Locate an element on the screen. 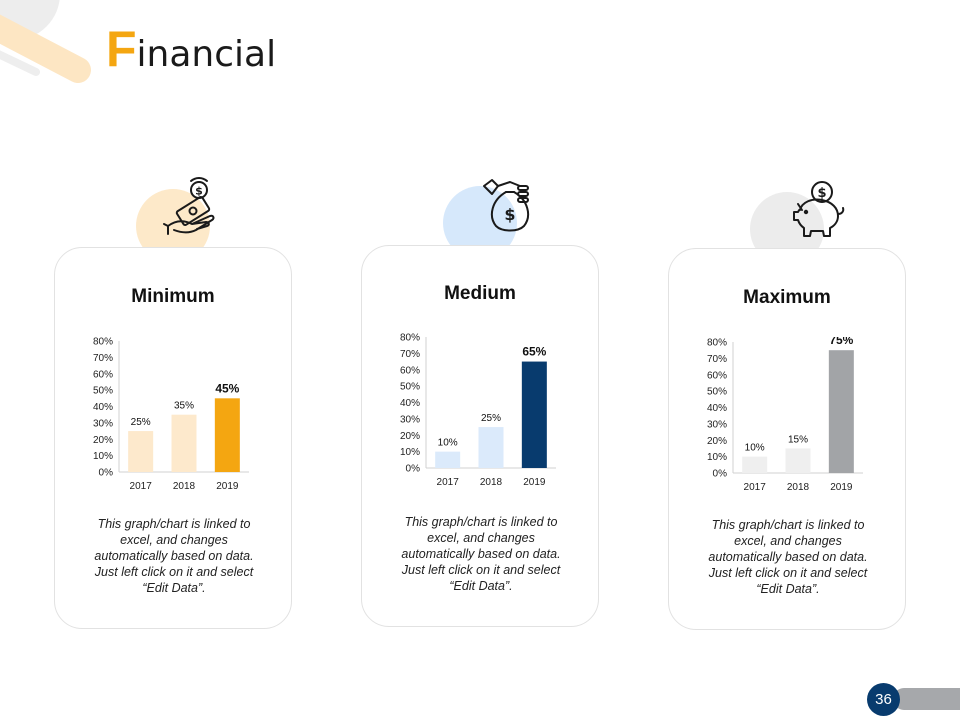 This screenshot has width=960, height=720. piggy-bank-icon: $ is located at coordinates (819, 209).